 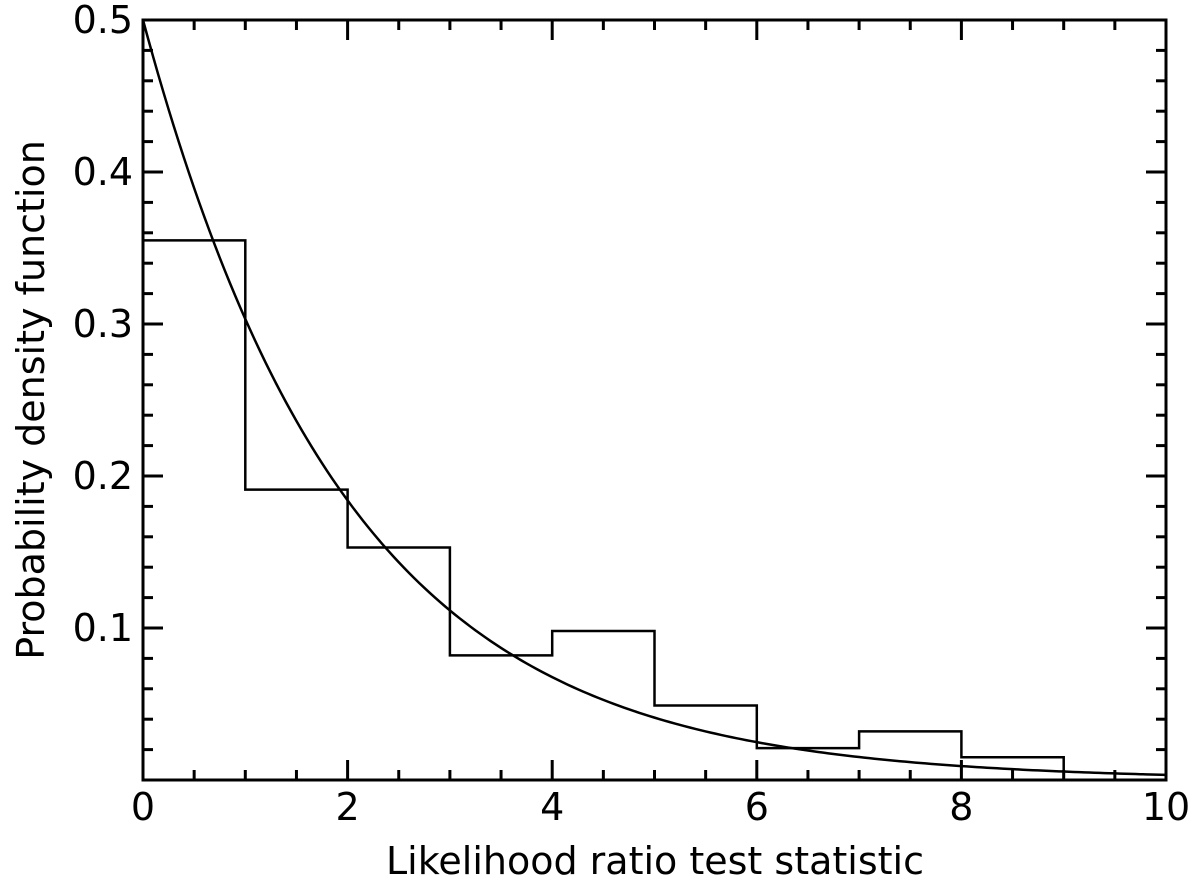 What do you see at coordinates (660, 807) in the screenshot?
I see `x-tick-labels: 0 2 4 6 8 10` at bounding box center [660, 807].